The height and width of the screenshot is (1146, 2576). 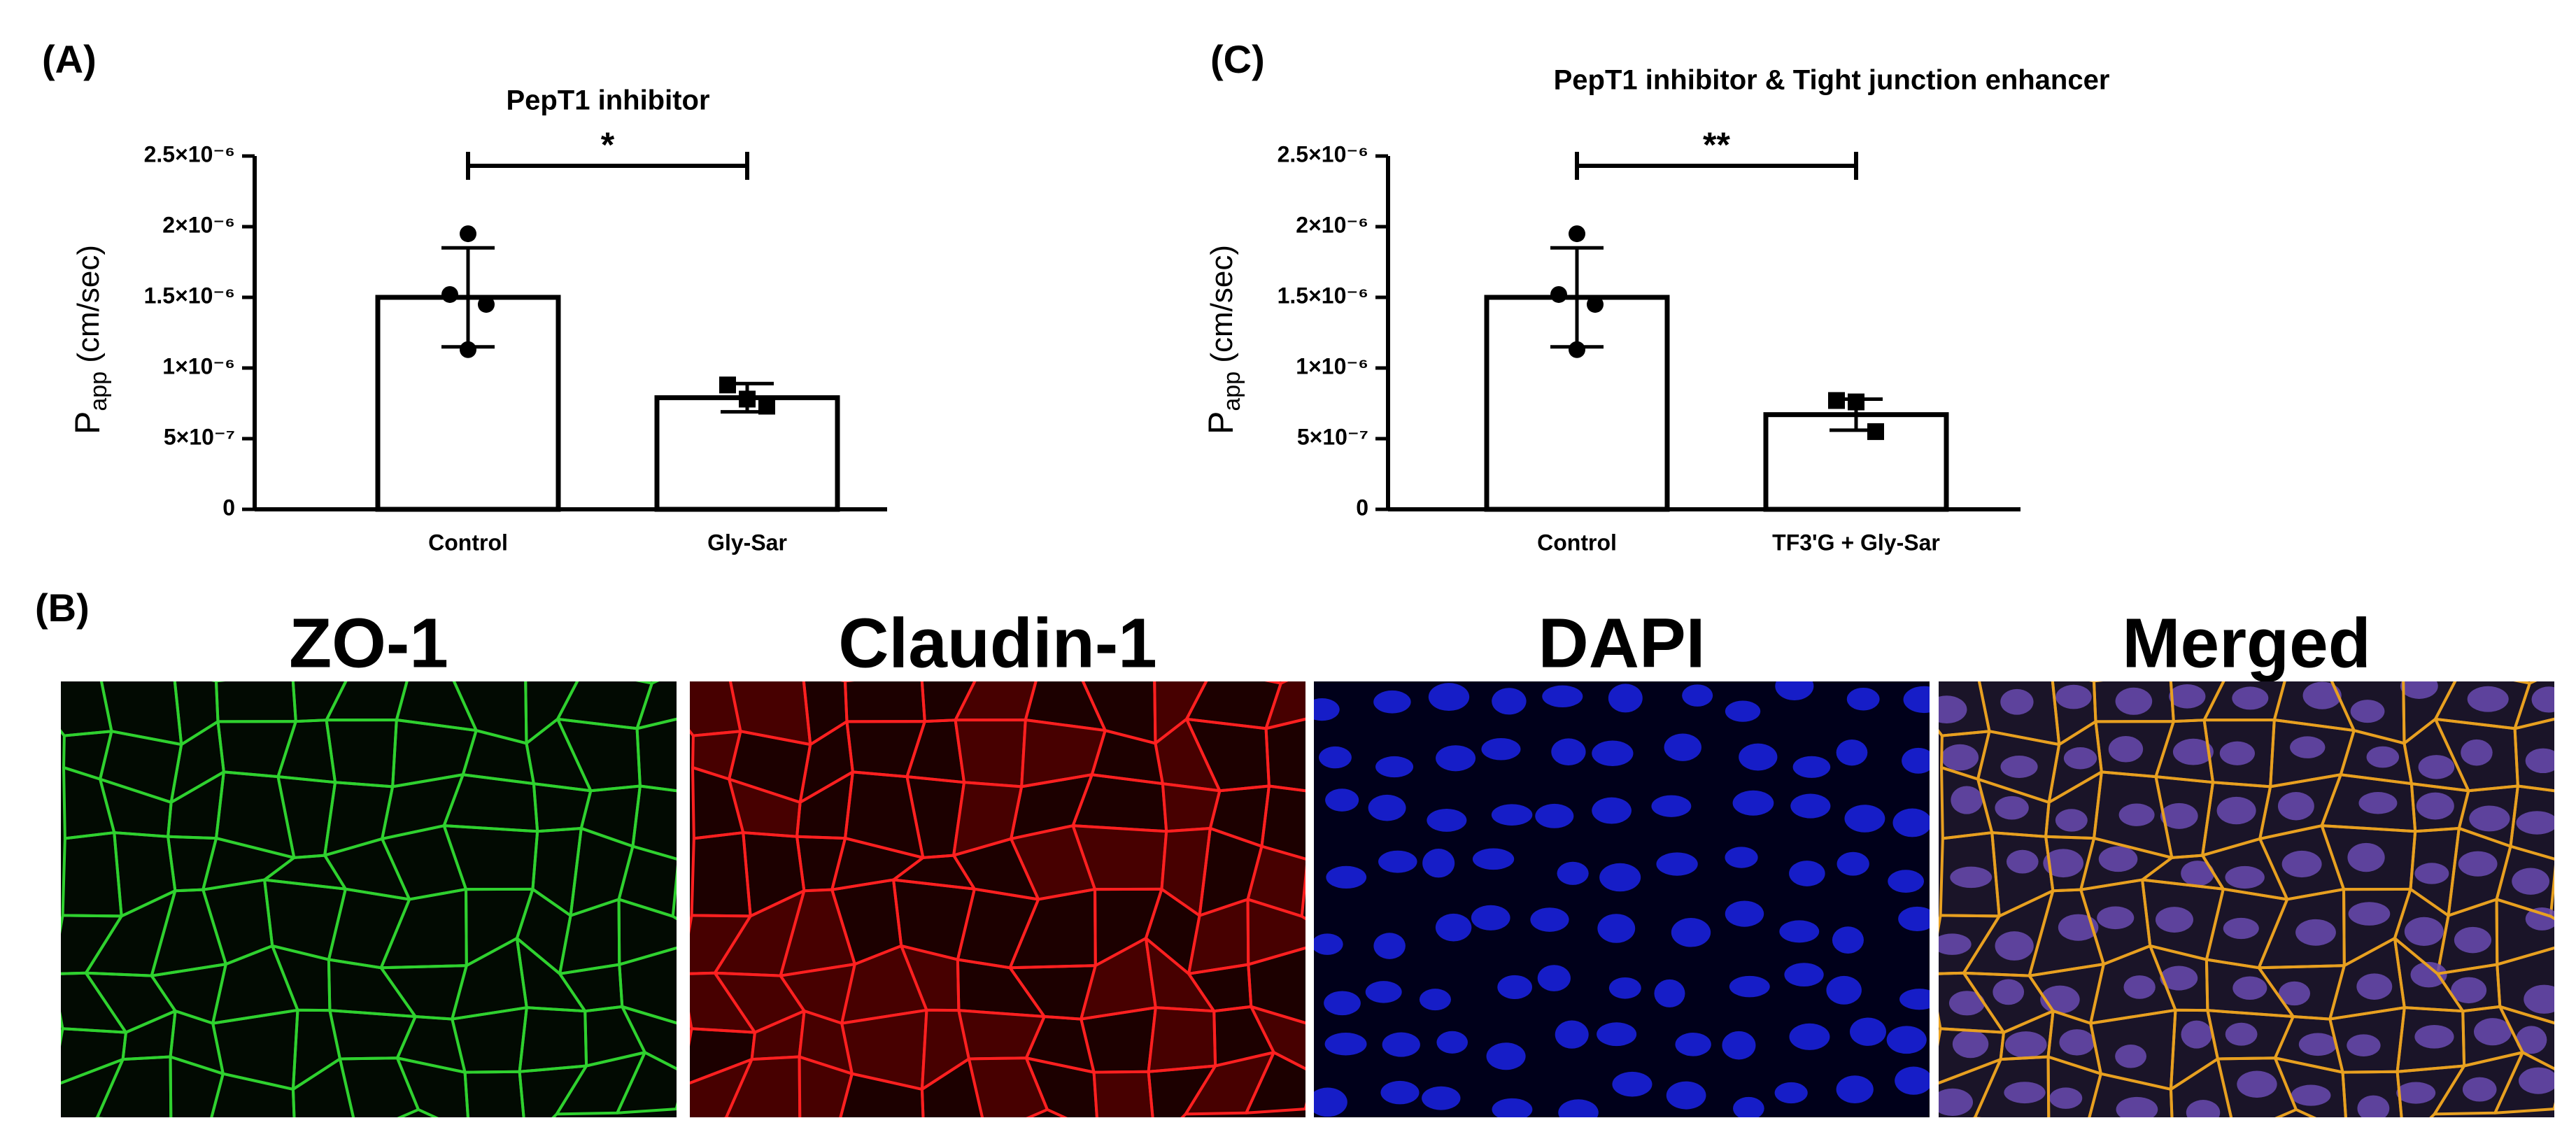 What do you see at coordinates (997, 643) in the screenshot?
I see `image-title: Claudin-1` at bounding box center [997, 643].